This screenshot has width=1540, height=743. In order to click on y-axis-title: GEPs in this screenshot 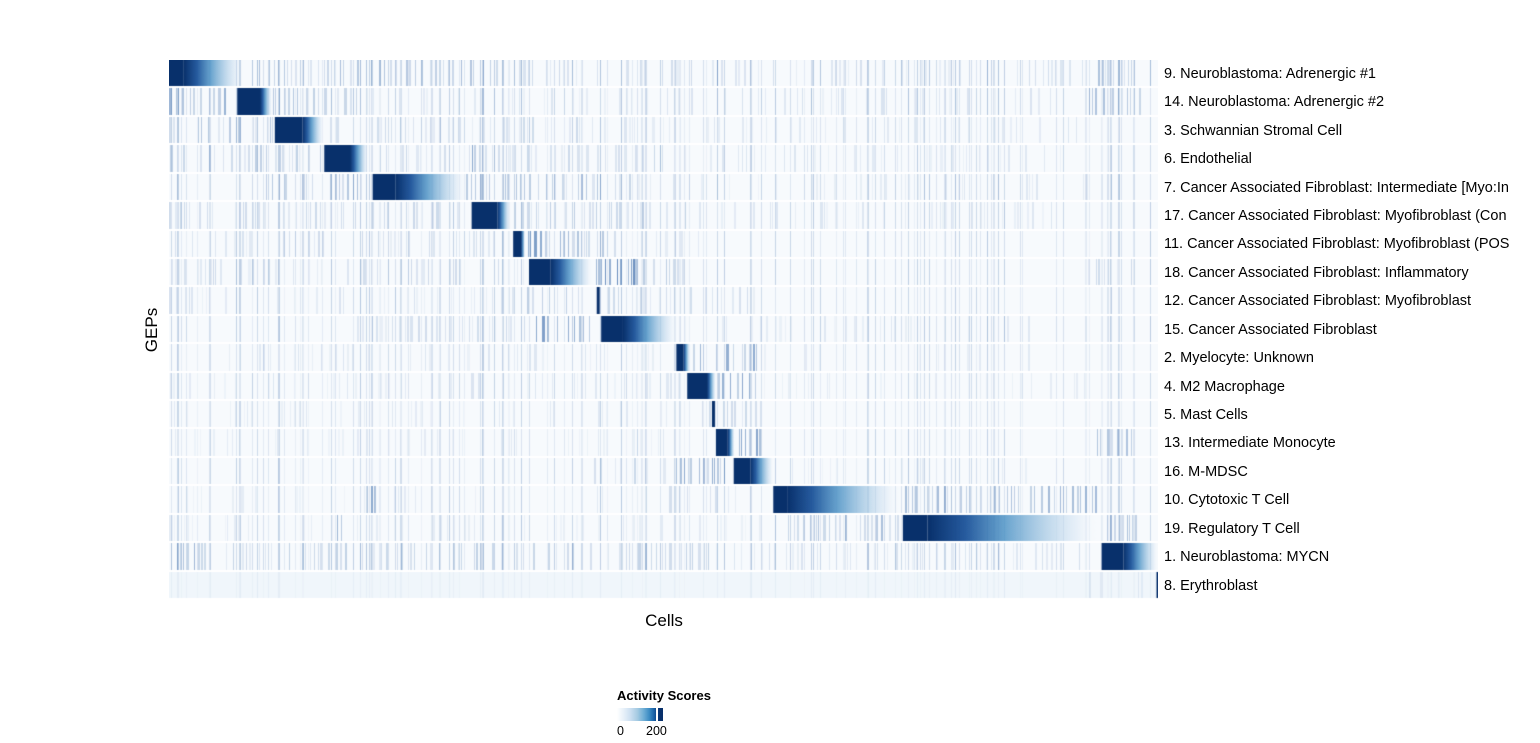, I will do `click(151, 330)`.